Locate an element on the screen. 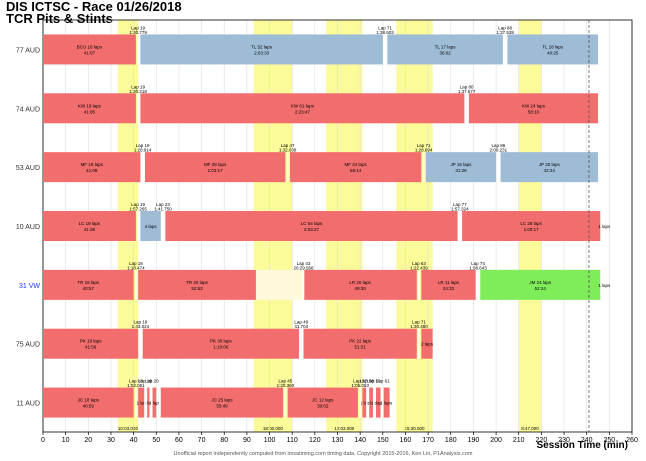 This screenshot has height=461, width=646. row-label: 11 AUD is located at coordinates (28, 404).